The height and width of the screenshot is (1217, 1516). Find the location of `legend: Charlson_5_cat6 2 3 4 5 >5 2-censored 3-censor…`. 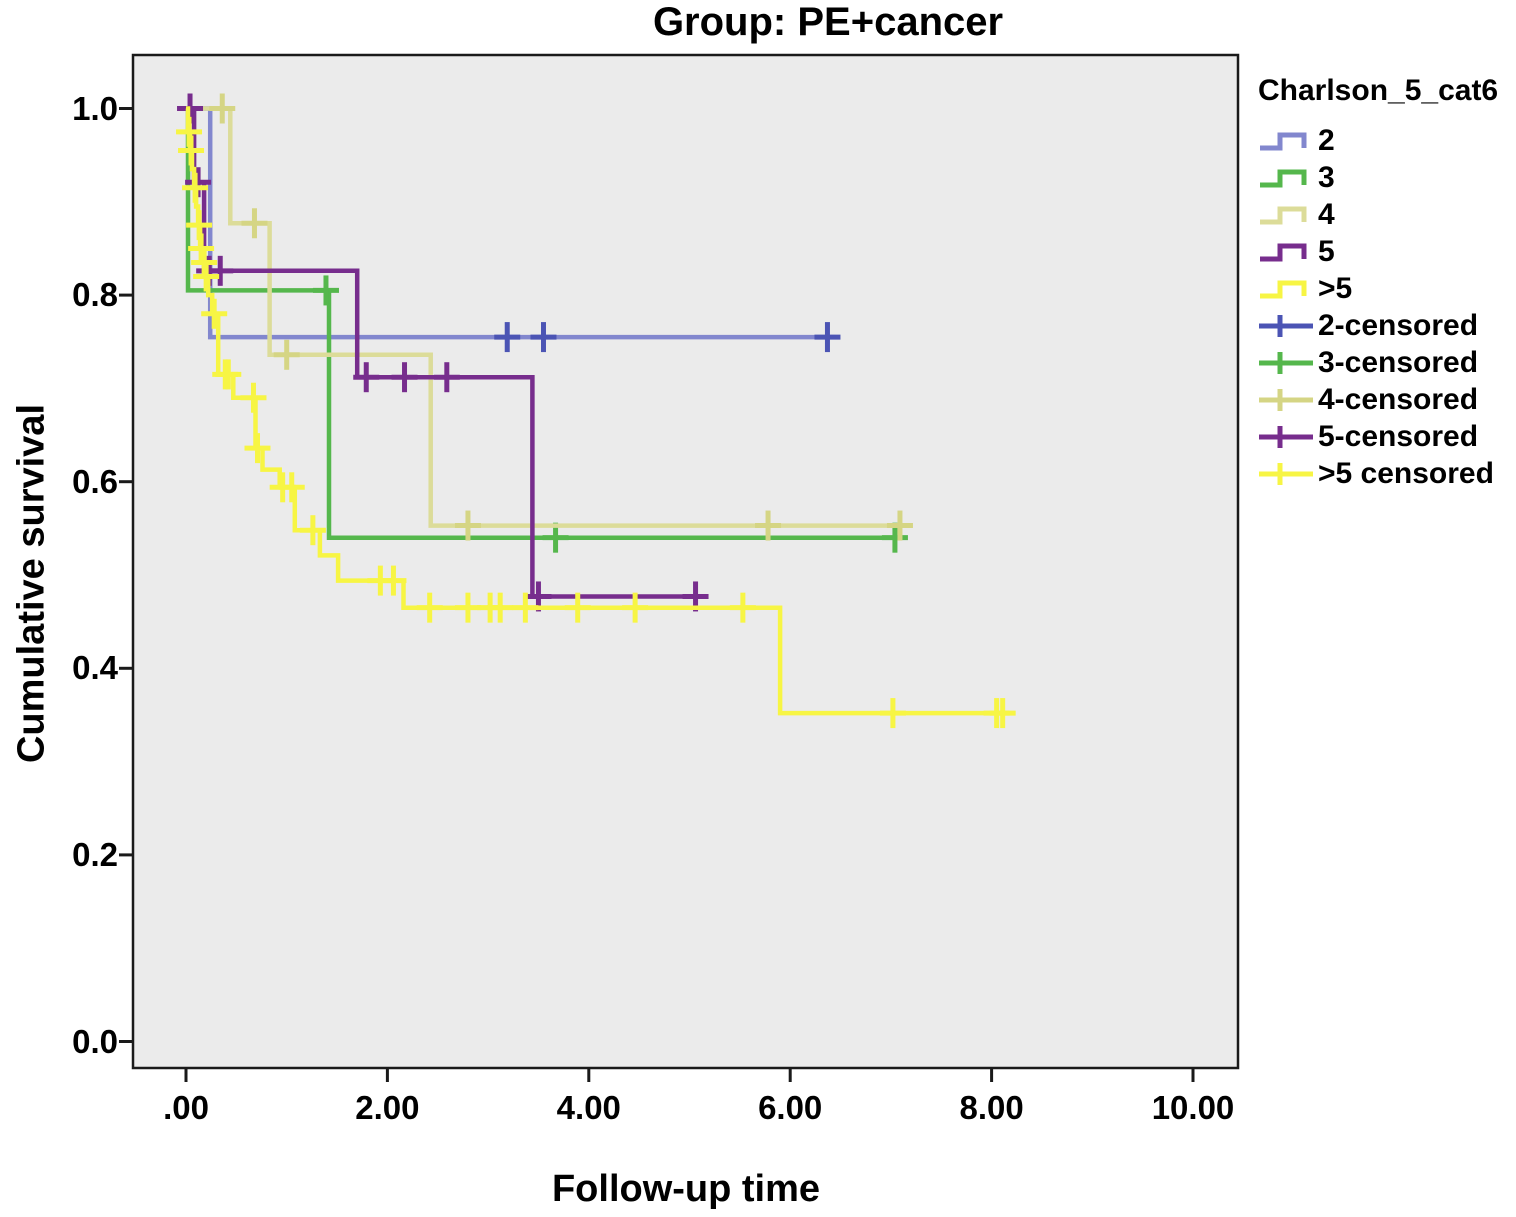

legend: Charlson_5_cat6 2 3 4 5 >5 2-censored 3-censor… is located at coordinates (1387, 283).